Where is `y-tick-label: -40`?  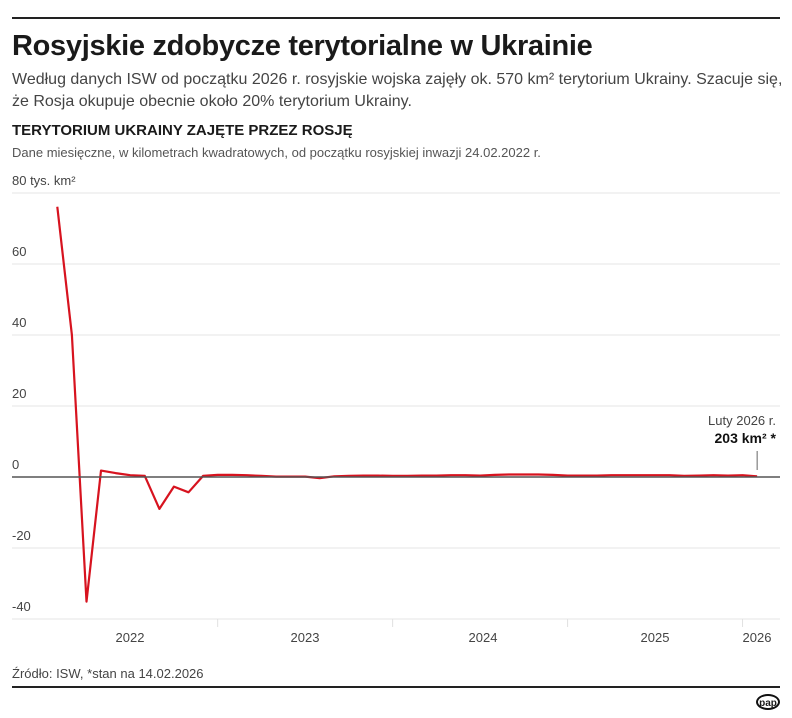
y-tick-label: -40 is located at coordinates (21, 606).